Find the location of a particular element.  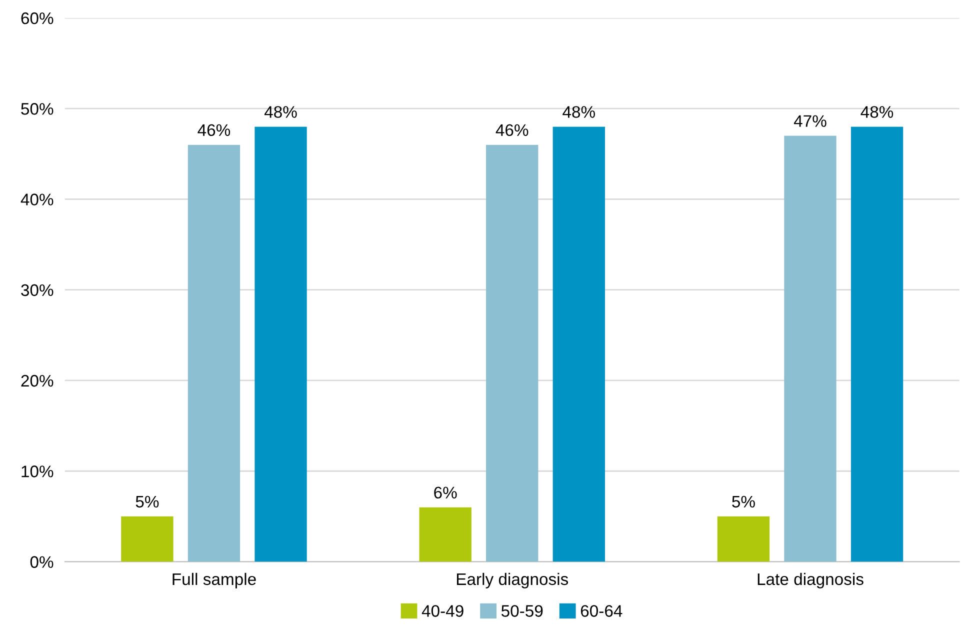

x-tick-label: Early diagnosis is located at coordinates (512, 580).